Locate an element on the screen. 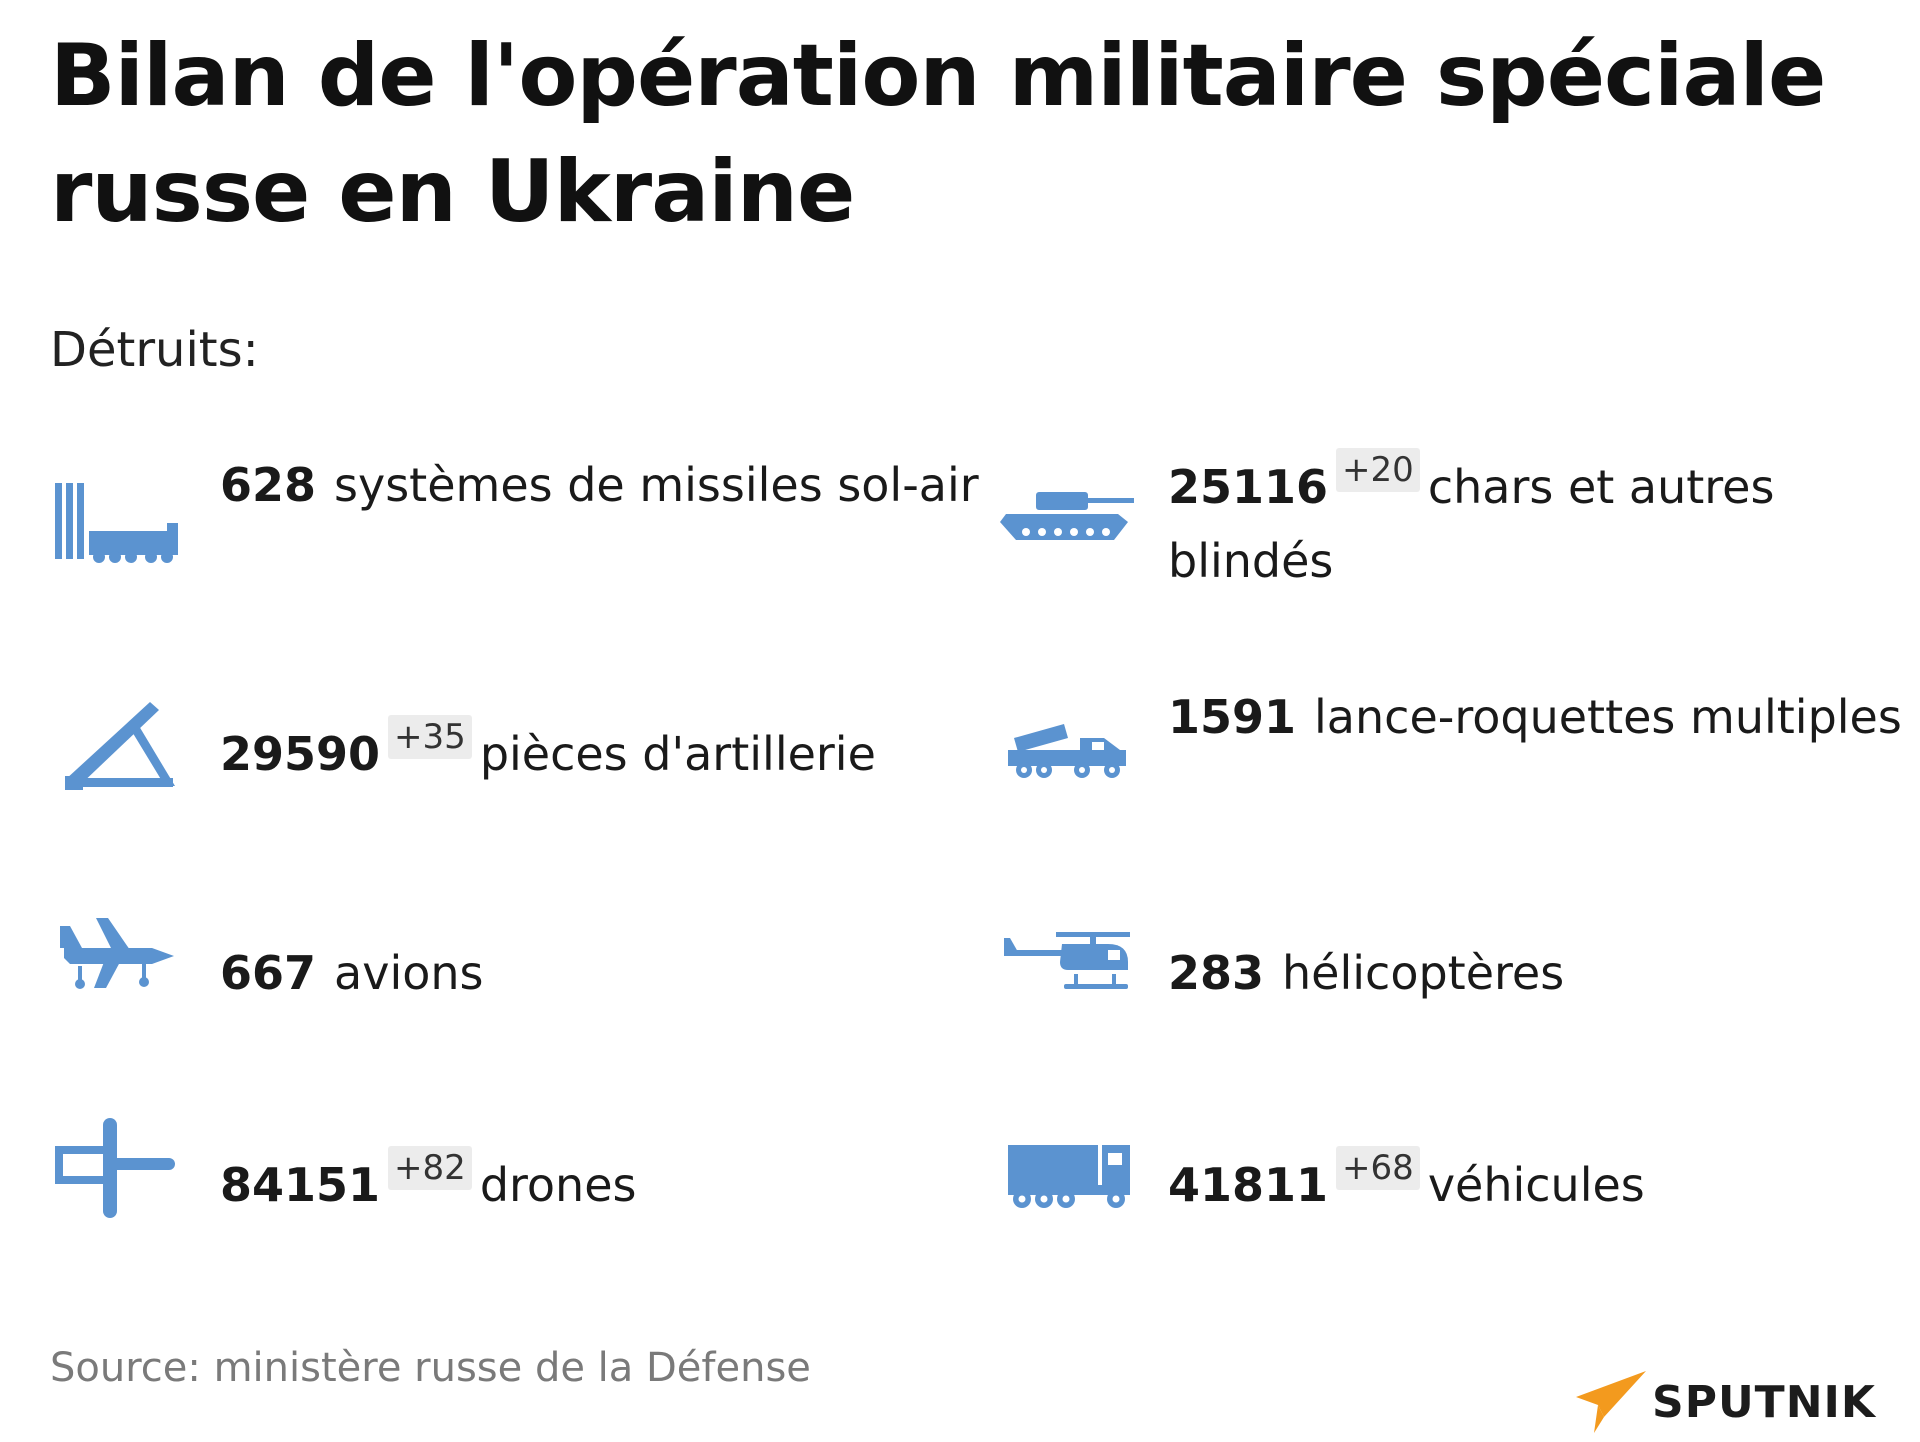 This screenshot has width=1920, height=1442. stat-text: 1591 lance-roquettes multiples is located at coordinates (1538, 717).